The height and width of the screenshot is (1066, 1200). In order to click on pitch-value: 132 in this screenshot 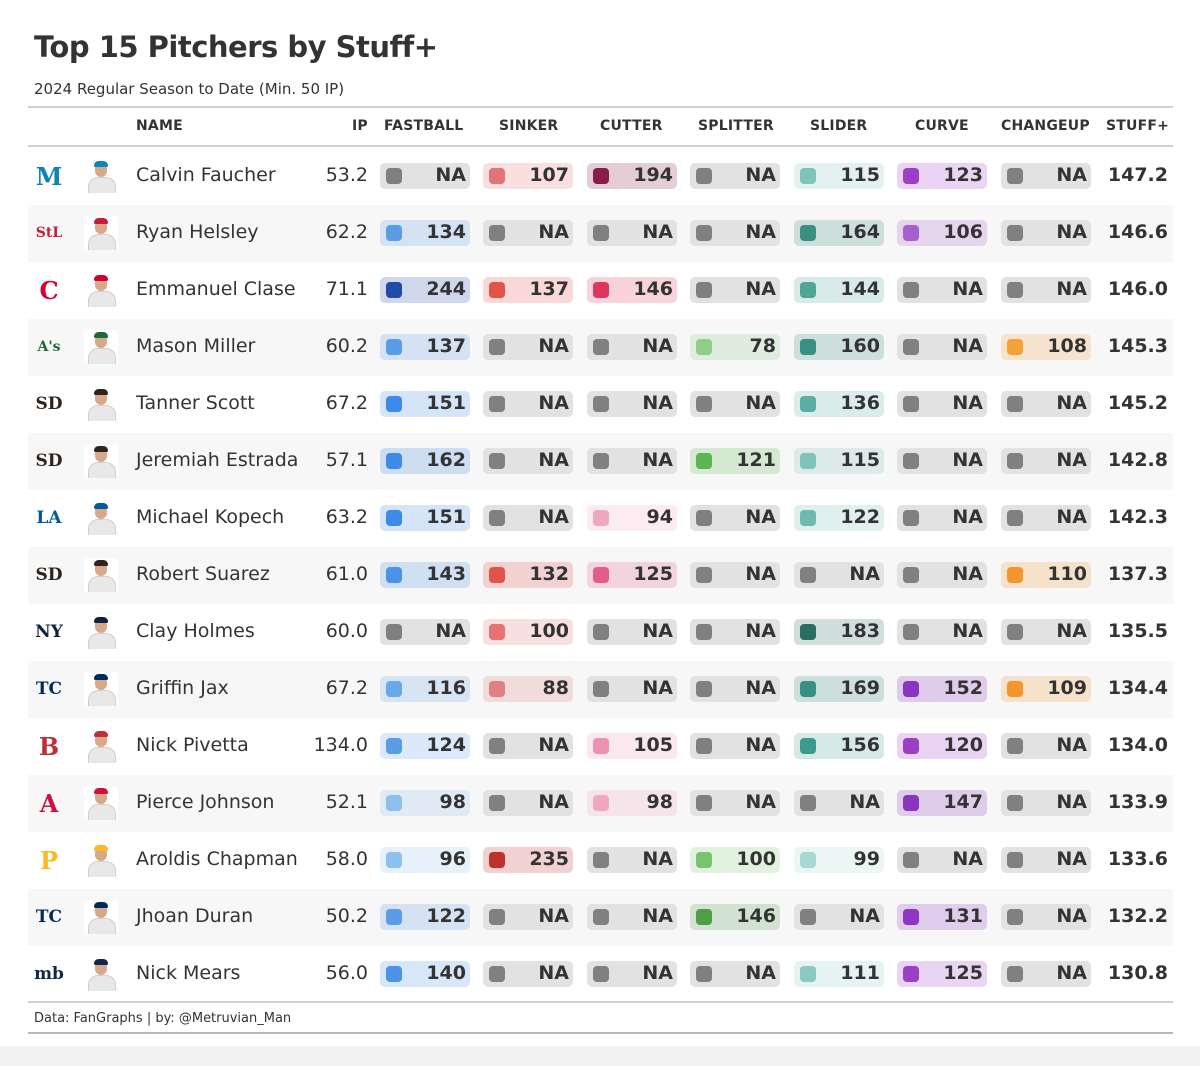, I will do `click(549, 574)`.